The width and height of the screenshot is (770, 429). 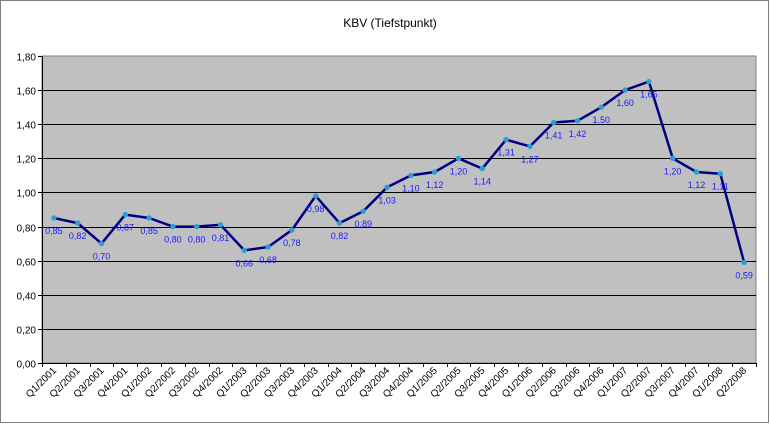 I want to click on data-label: 0,68, so click(x=268, y=260).